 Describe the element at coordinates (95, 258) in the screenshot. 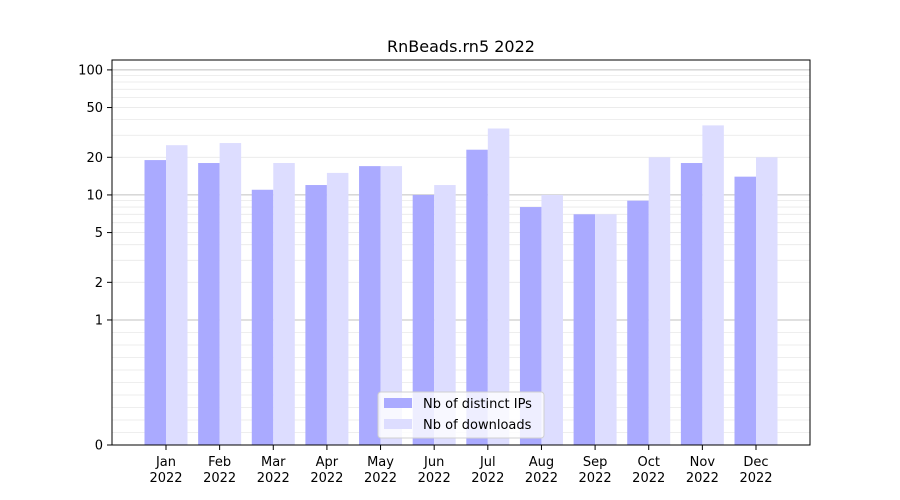

I see `y-axis: 0 1 2 5 10 20 50 100` at that location.